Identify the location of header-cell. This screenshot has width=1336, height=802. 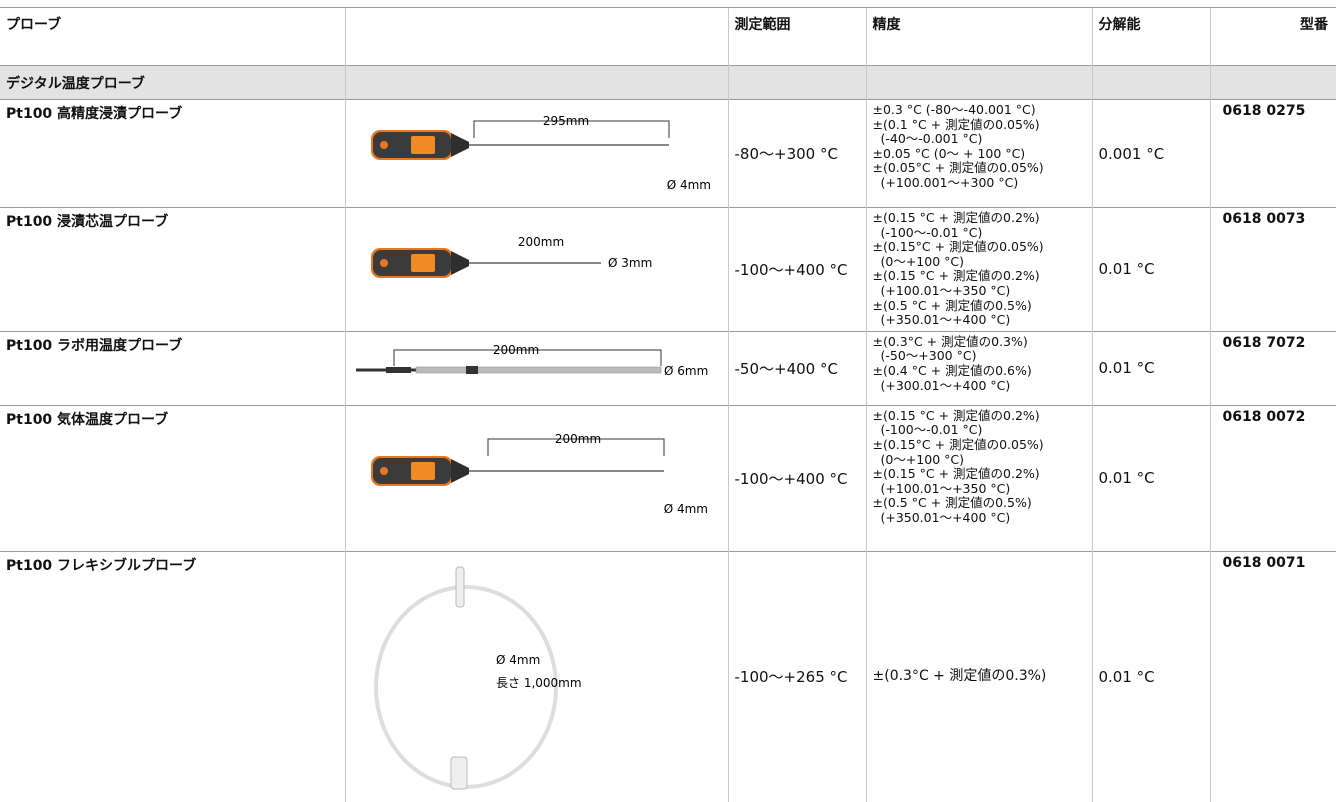
(536, 36).